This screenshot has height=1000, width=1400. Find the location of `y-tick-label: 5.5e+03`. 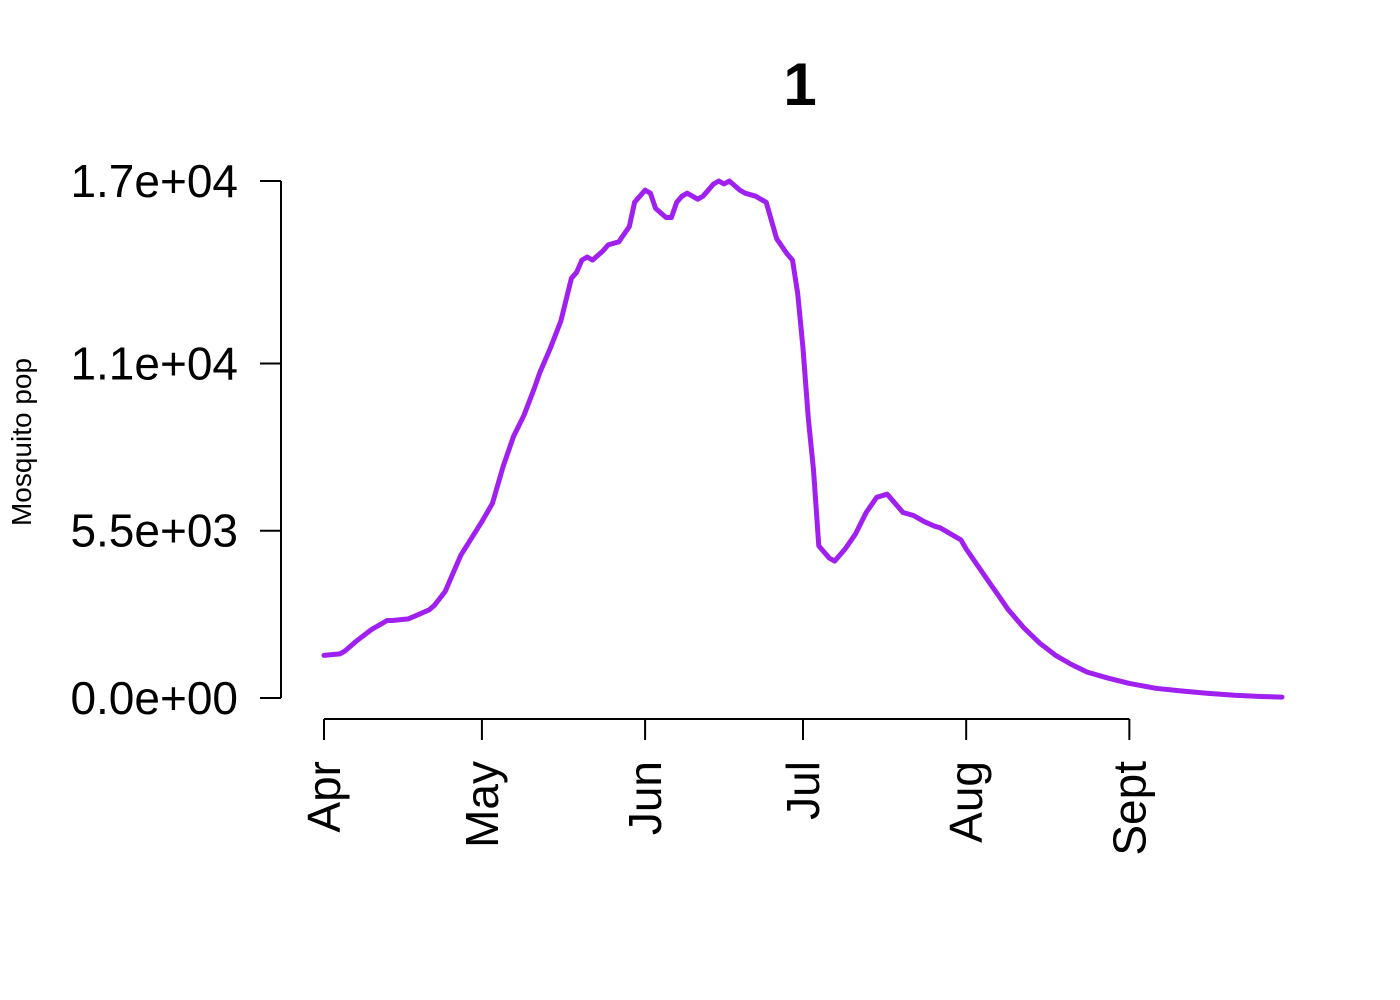

y-tick-label: 5.5e+03 is located at coordinates (154, 531).